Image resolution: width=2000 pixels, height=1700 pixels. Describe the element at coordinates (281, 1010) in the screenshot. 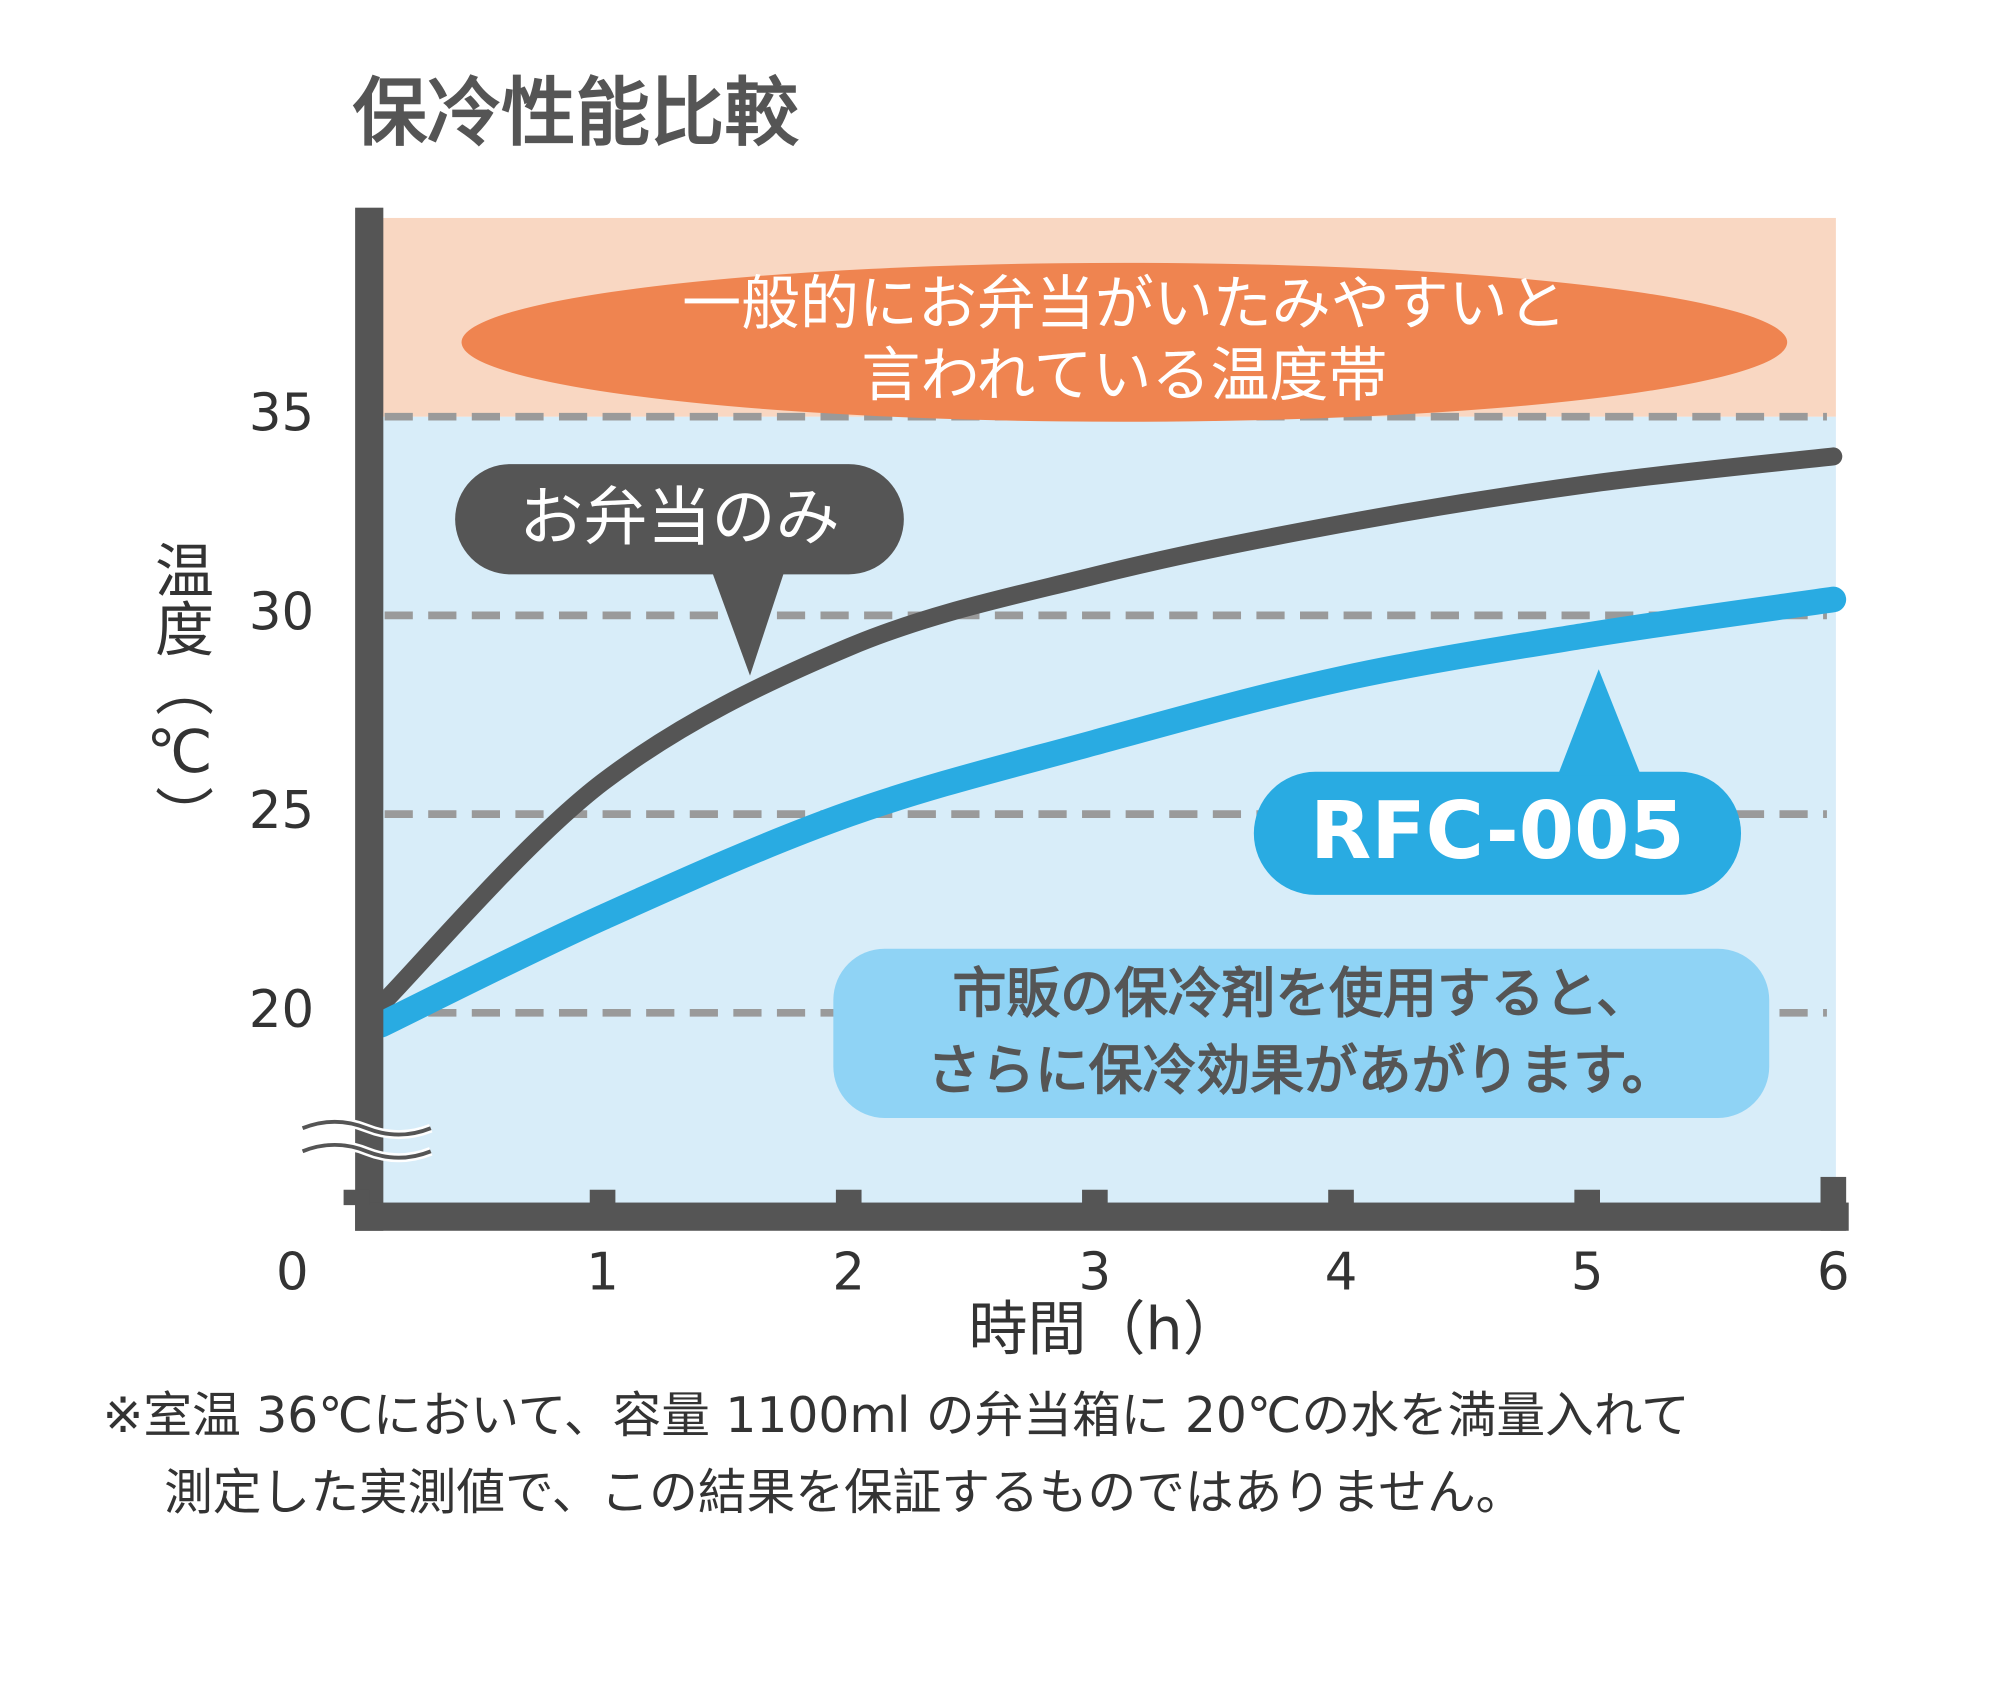

I see `y-tick-label: 20` at that location.